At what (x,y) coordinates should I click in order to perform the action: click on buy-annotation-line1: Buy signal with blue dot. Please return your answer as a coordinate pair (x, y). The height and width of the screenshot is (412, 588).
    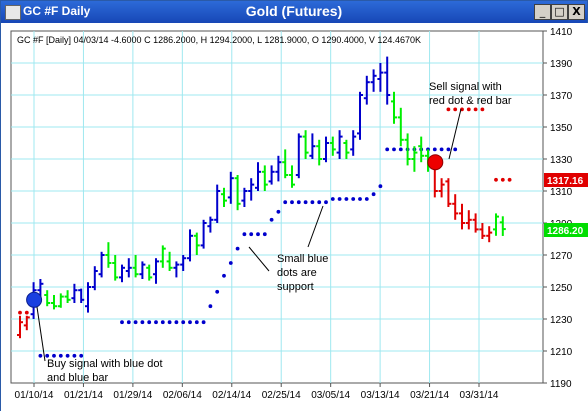
    Looking at the image, I should click on (105, 364).